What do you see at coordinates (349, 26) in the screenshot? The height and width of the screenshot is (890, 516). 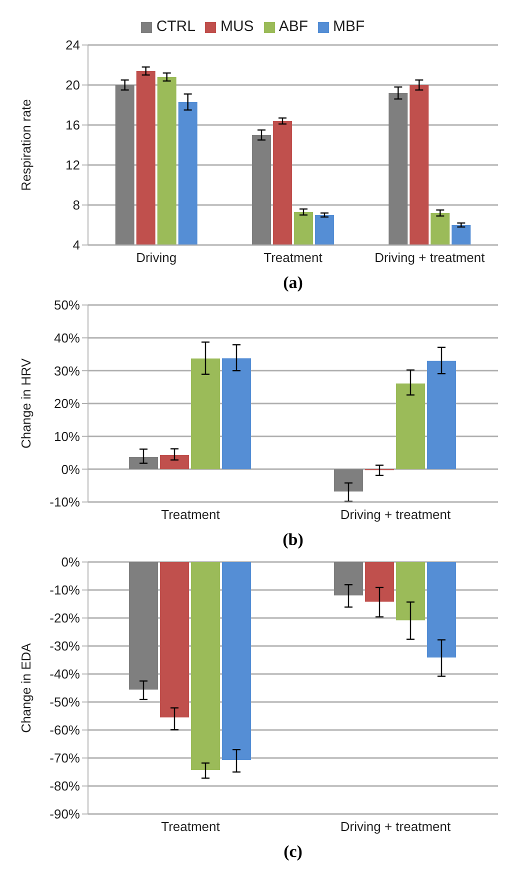 I see `legend-label: MBF` at bounding box center [349, 26].